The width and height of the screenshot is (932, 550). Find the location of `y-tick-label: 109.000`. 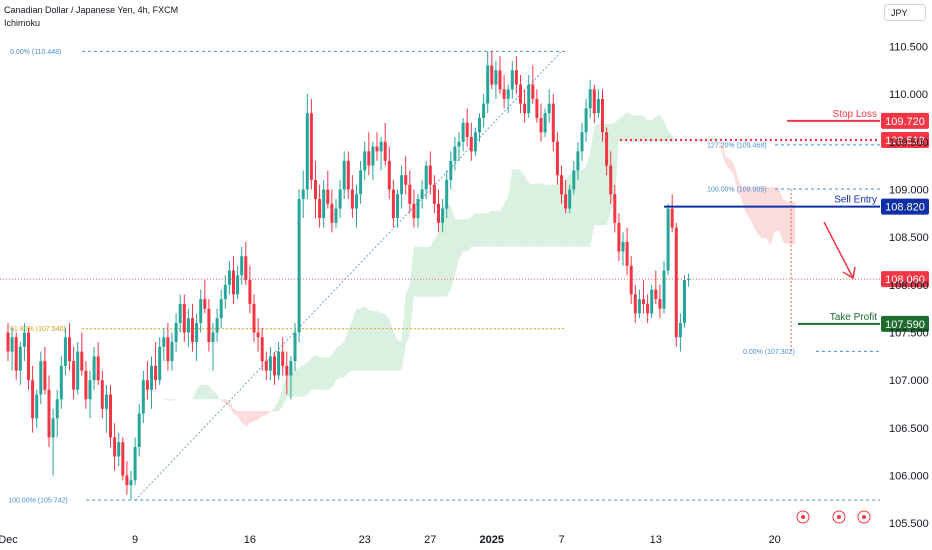

y-tick-label: 109.000 is located at coordinates (909, 190).